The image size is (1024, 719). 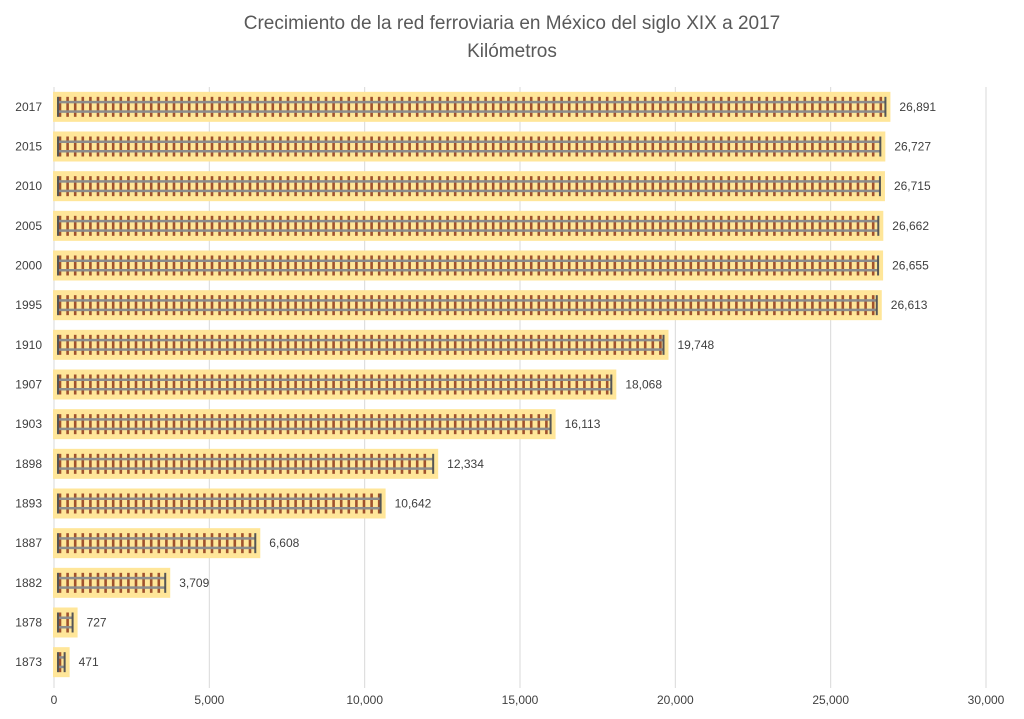 I want to click on x-tick-label-2: 10,000, so click(x=364, y=700).